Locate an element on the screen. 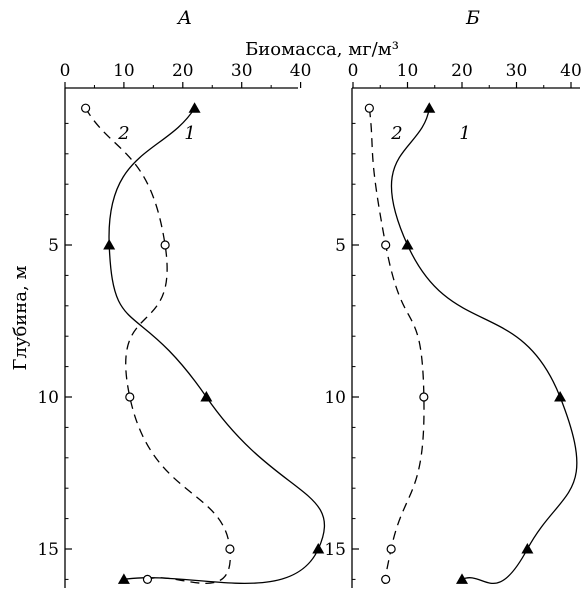 The width and height of the screenshot is (585, 590). panel-label: Б is located at coordinates (472, 18).